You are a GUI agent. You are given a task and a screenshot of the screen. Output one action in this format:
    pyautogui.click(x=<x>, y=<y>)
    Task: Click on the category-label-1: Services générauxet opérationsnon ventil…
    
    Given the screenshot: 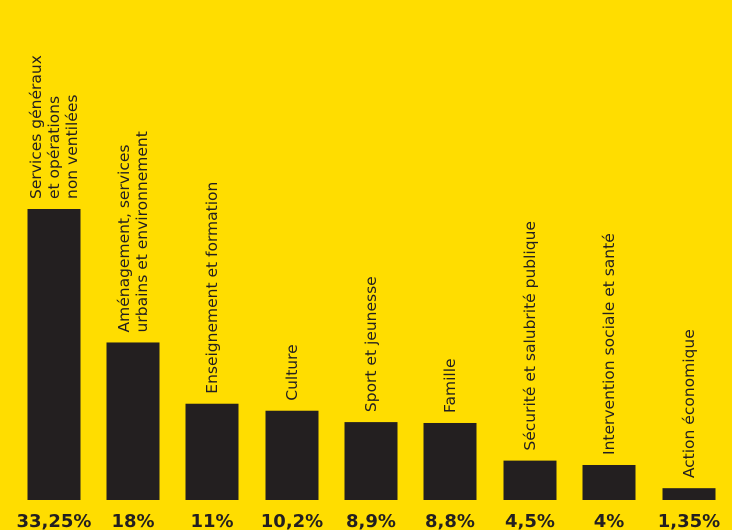 What is the action you would take?
    pyautogui.click(x=54, y=127)
    